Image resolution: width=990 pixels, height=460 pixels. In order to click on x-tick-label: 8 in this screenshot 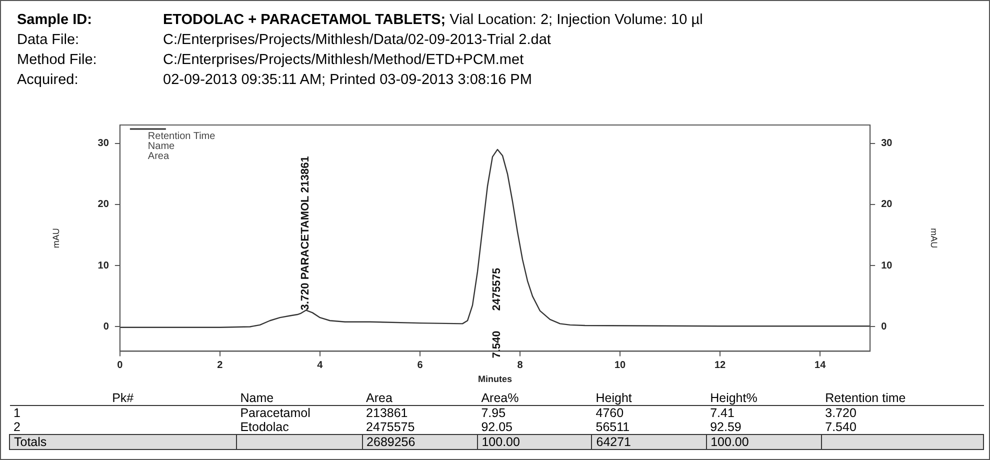, I will do `click(520, 365)`.